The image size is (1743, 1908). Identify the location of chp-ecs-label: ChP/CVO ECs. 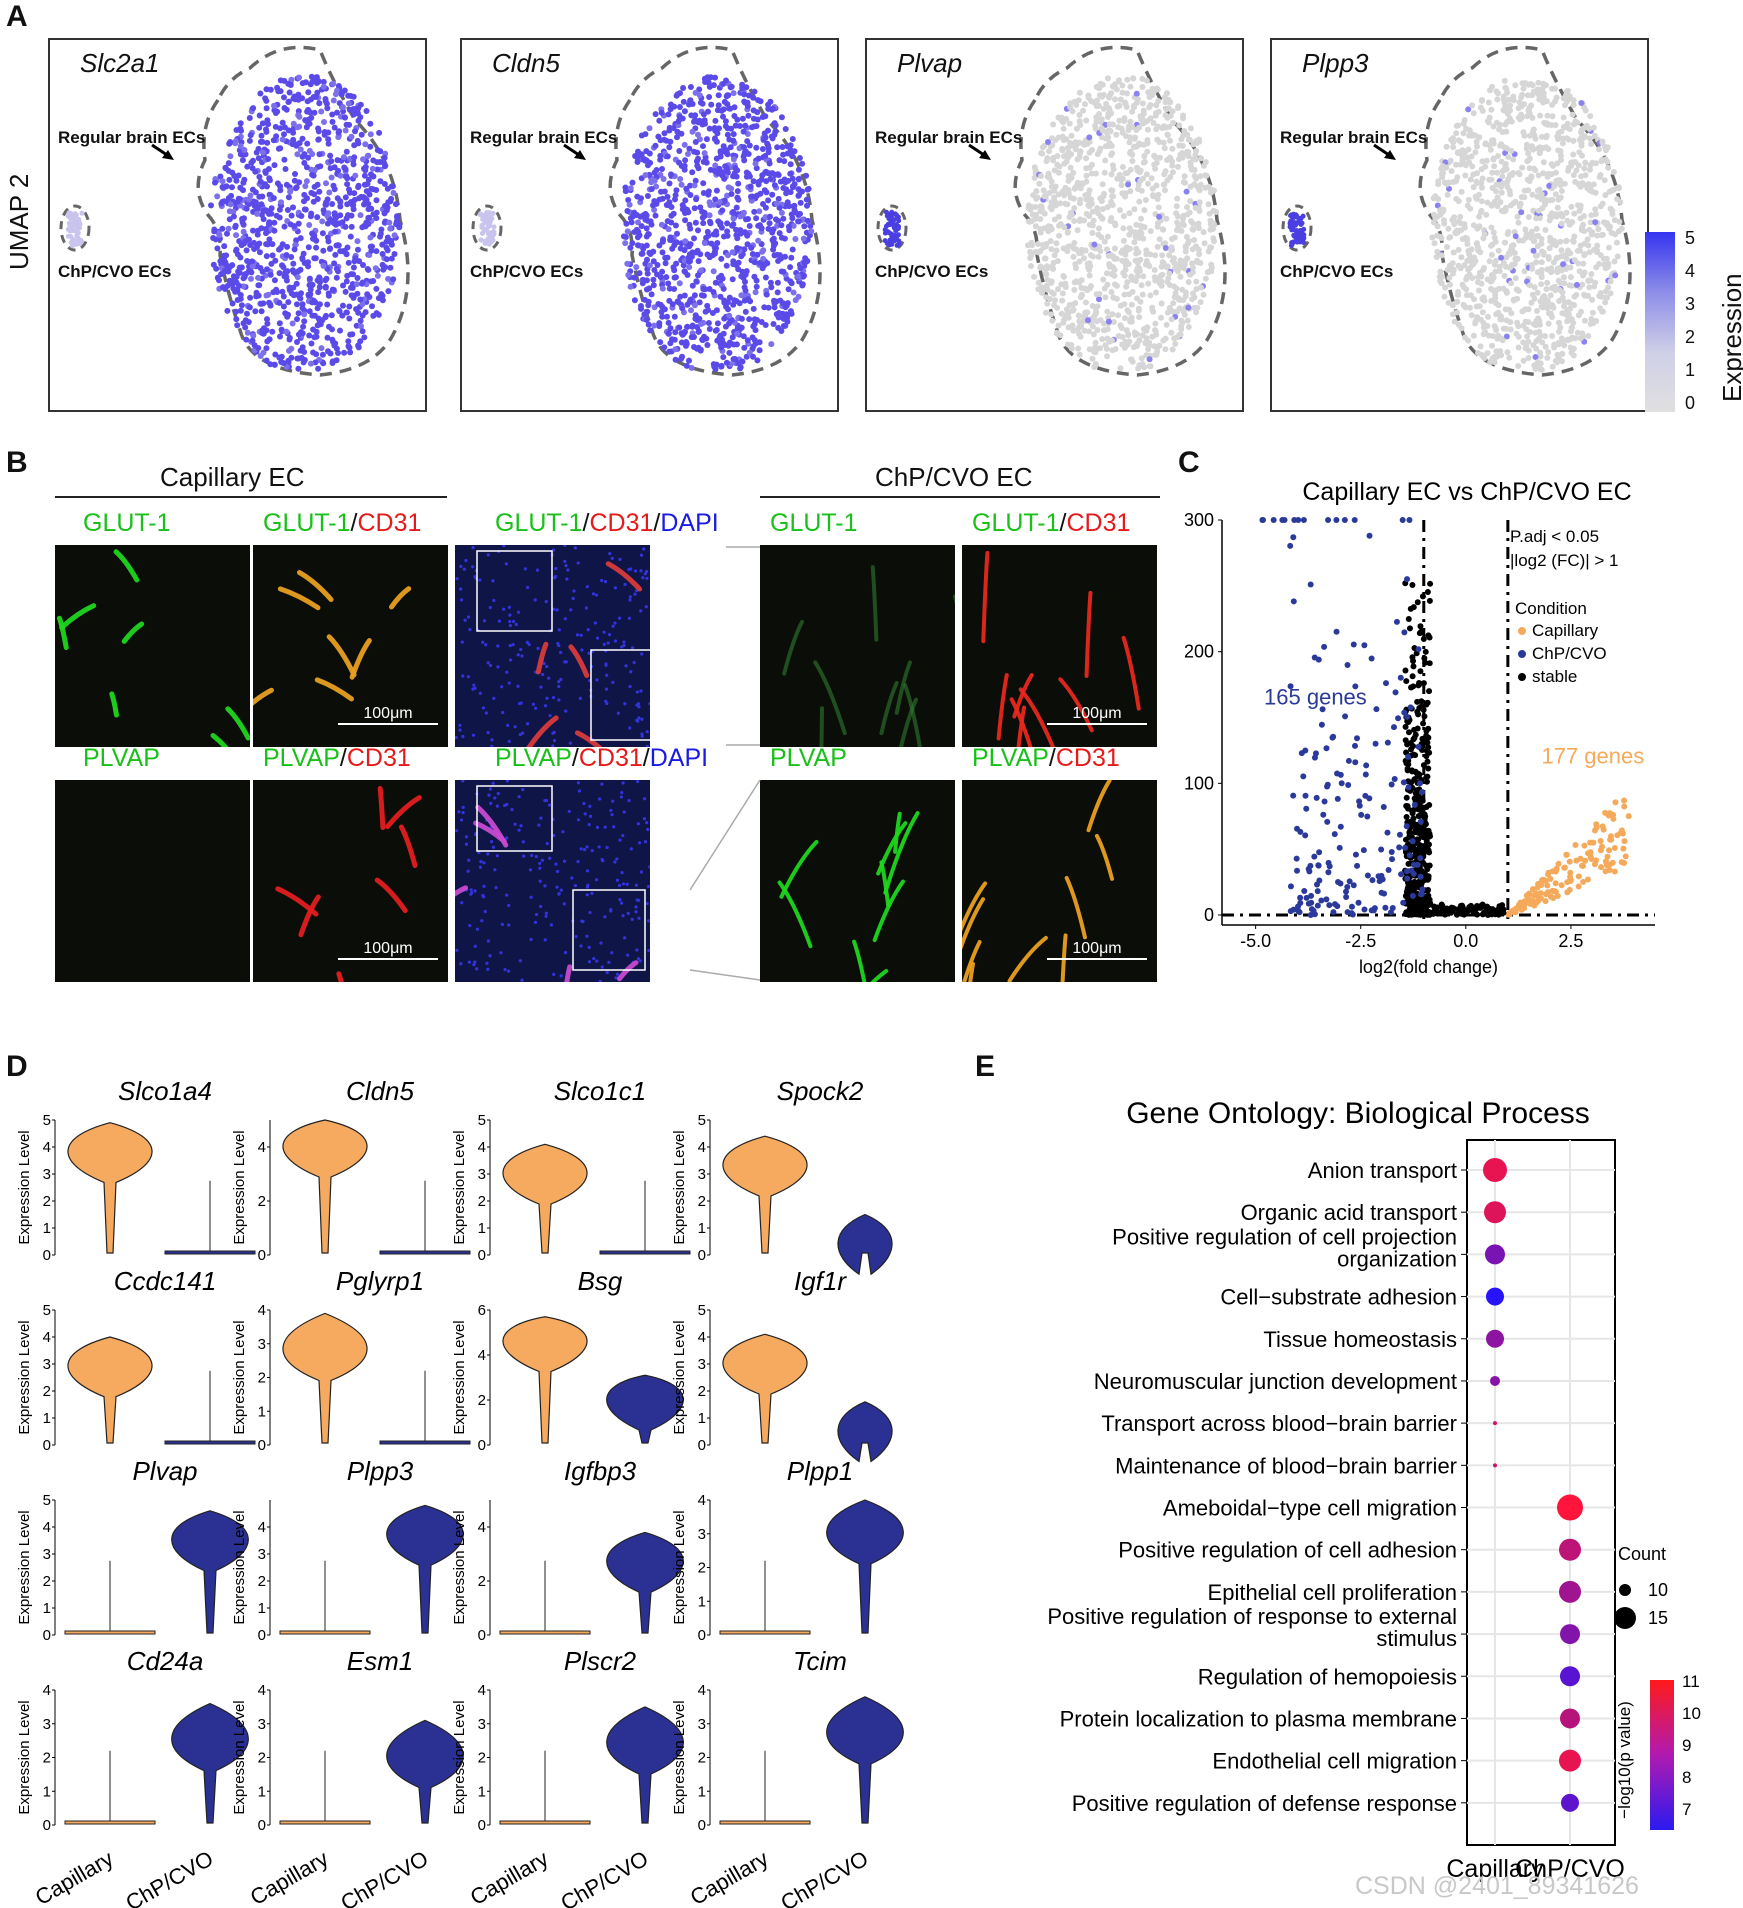
(115, 271).